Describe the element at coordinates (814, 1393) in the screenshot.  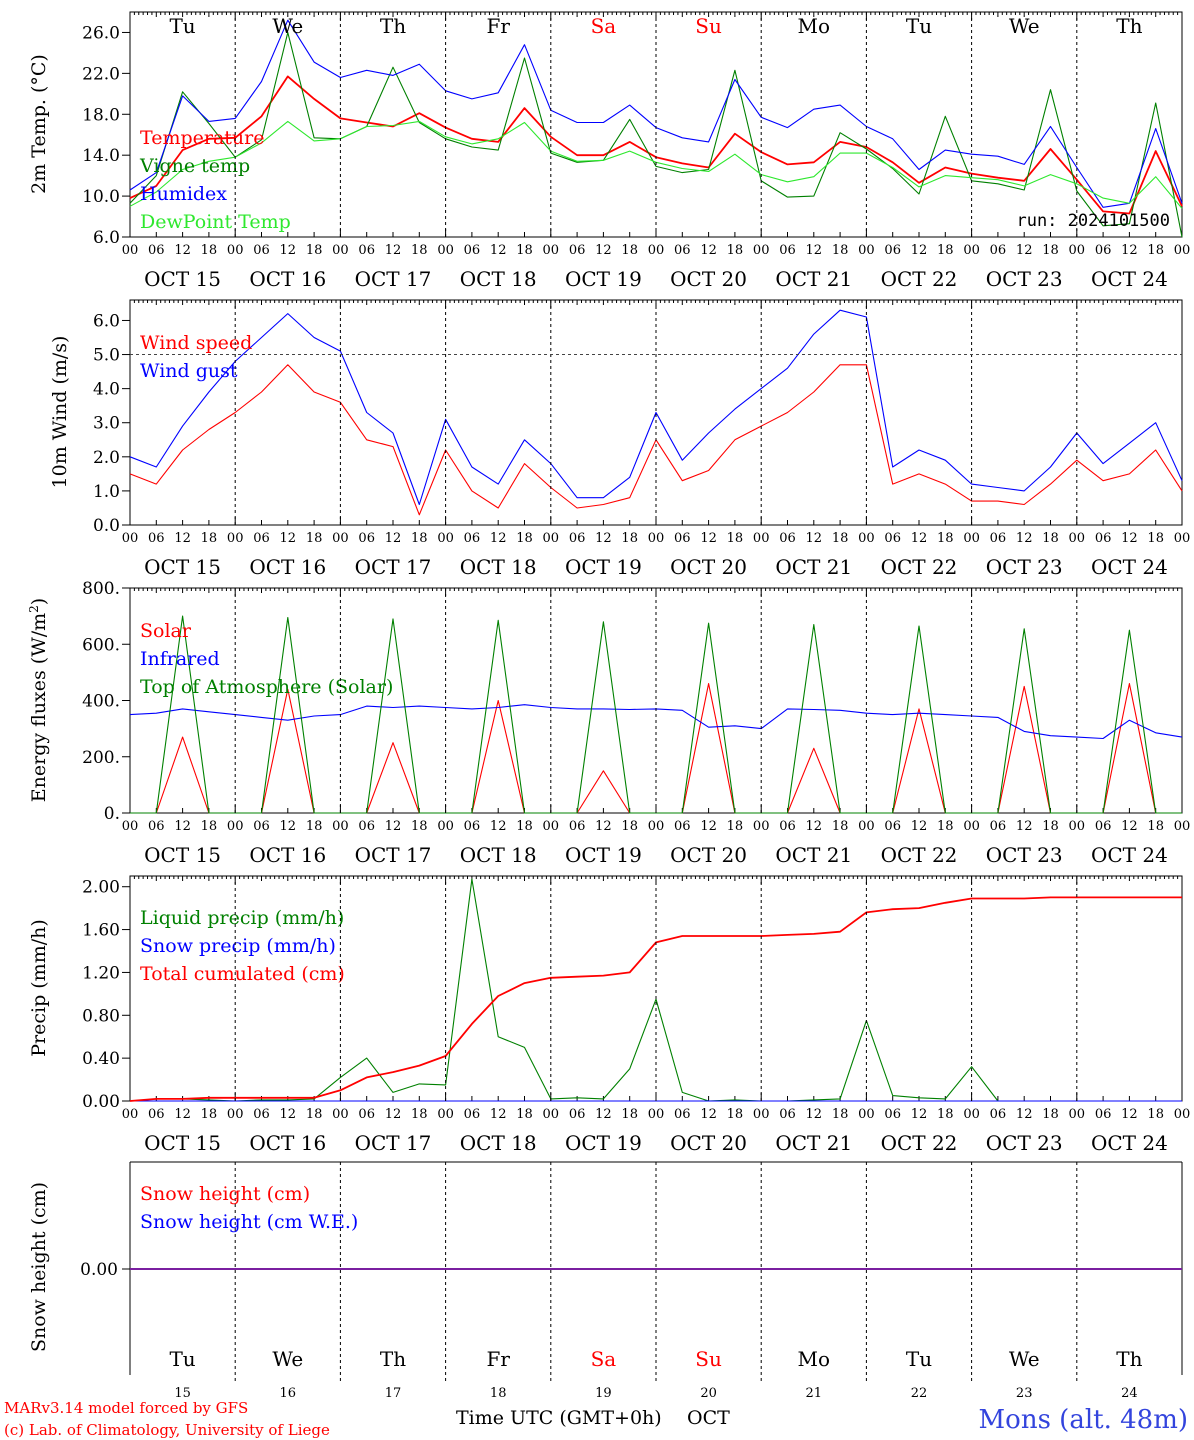
I see `day-number-label: 21` at that location.